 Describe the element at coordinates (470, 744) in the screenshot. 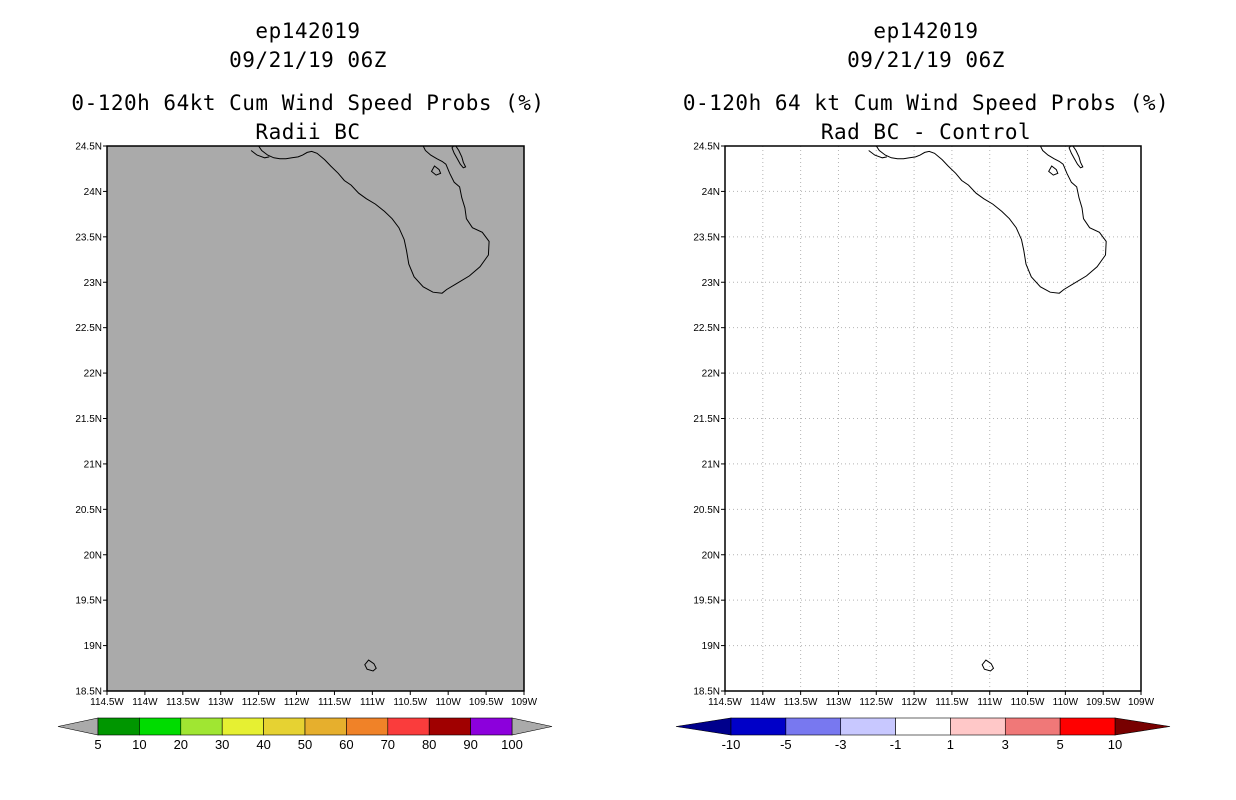

I see `left-colorbar-label: 90` at that location.